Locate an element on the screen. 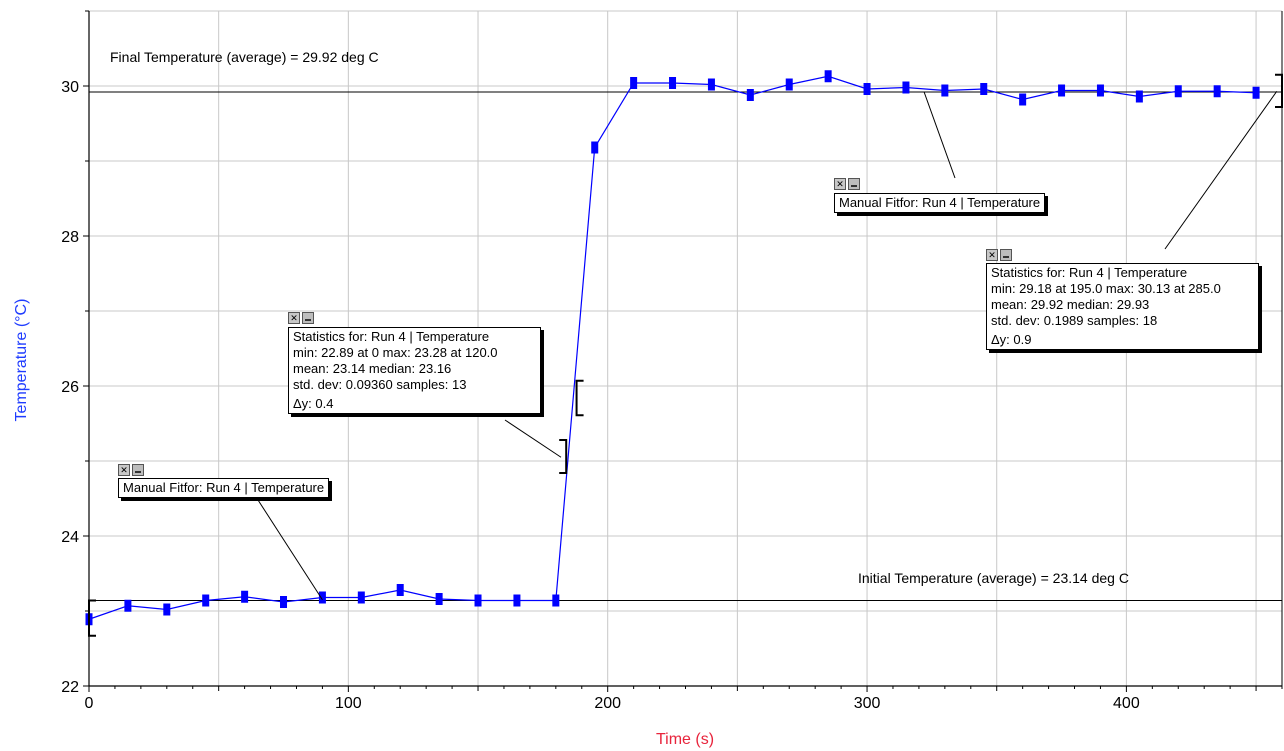 Image resolution: width=1284 pixels, height=751 pixels. fit-box-2-controls: ✕ is located at coordinates (847, 184).